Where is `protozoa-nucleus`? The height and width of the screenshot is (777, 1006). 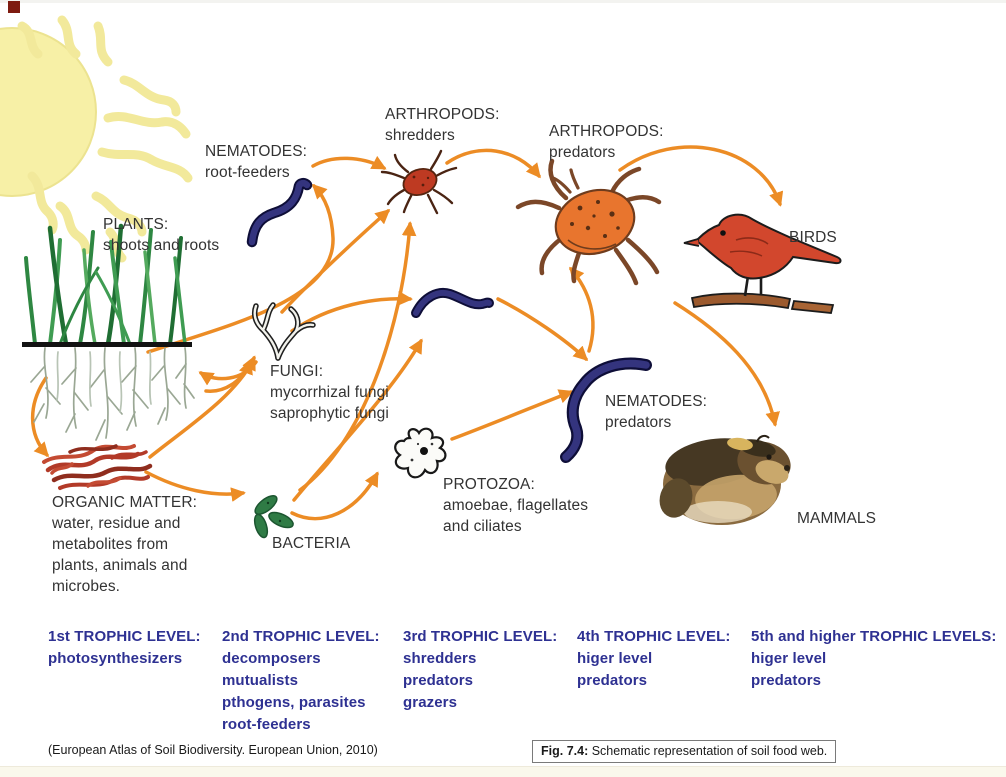
protozoa-nucleus is located at coordinates (424, 451).